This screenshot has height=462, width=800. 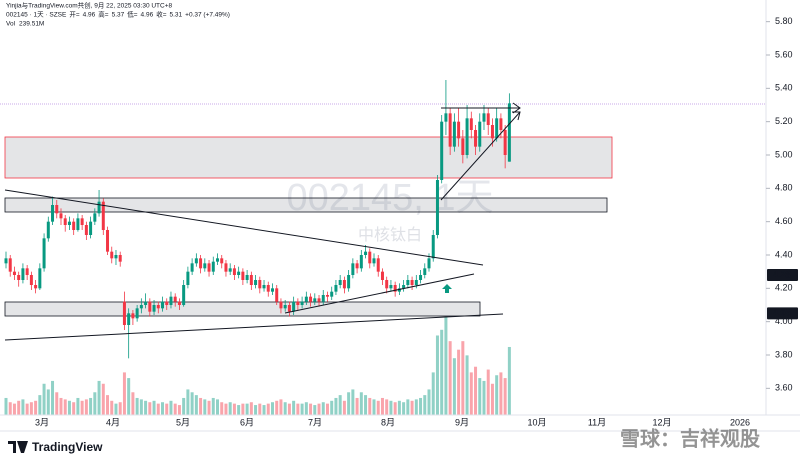 I want to click on y-tick-label: 4.80, so click(x=784, y=188).